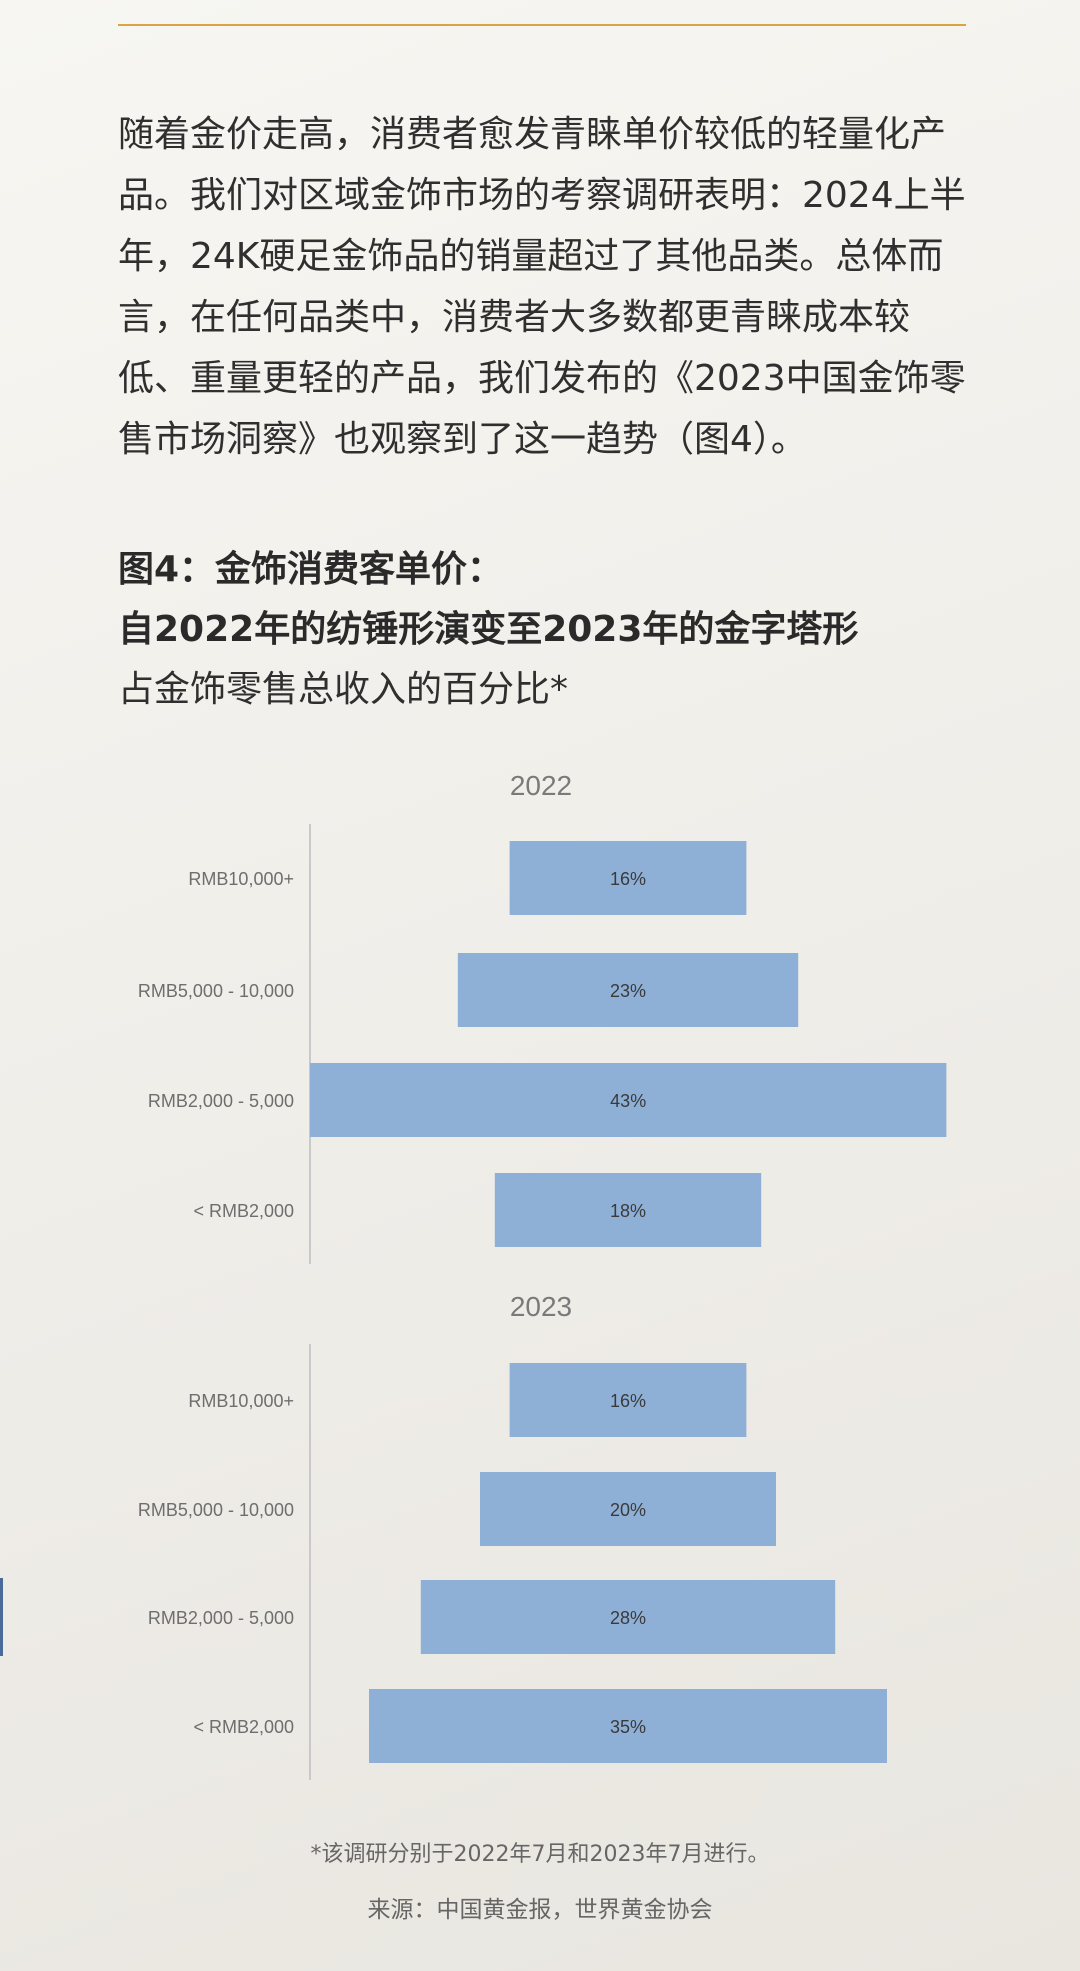 This screenshot has width=1080, height=1971. I want to click on figure-title: 图4：金饰消费客单价： 自2022年的纺锤形演变至2023年的金字塔形, so click(568, 600).